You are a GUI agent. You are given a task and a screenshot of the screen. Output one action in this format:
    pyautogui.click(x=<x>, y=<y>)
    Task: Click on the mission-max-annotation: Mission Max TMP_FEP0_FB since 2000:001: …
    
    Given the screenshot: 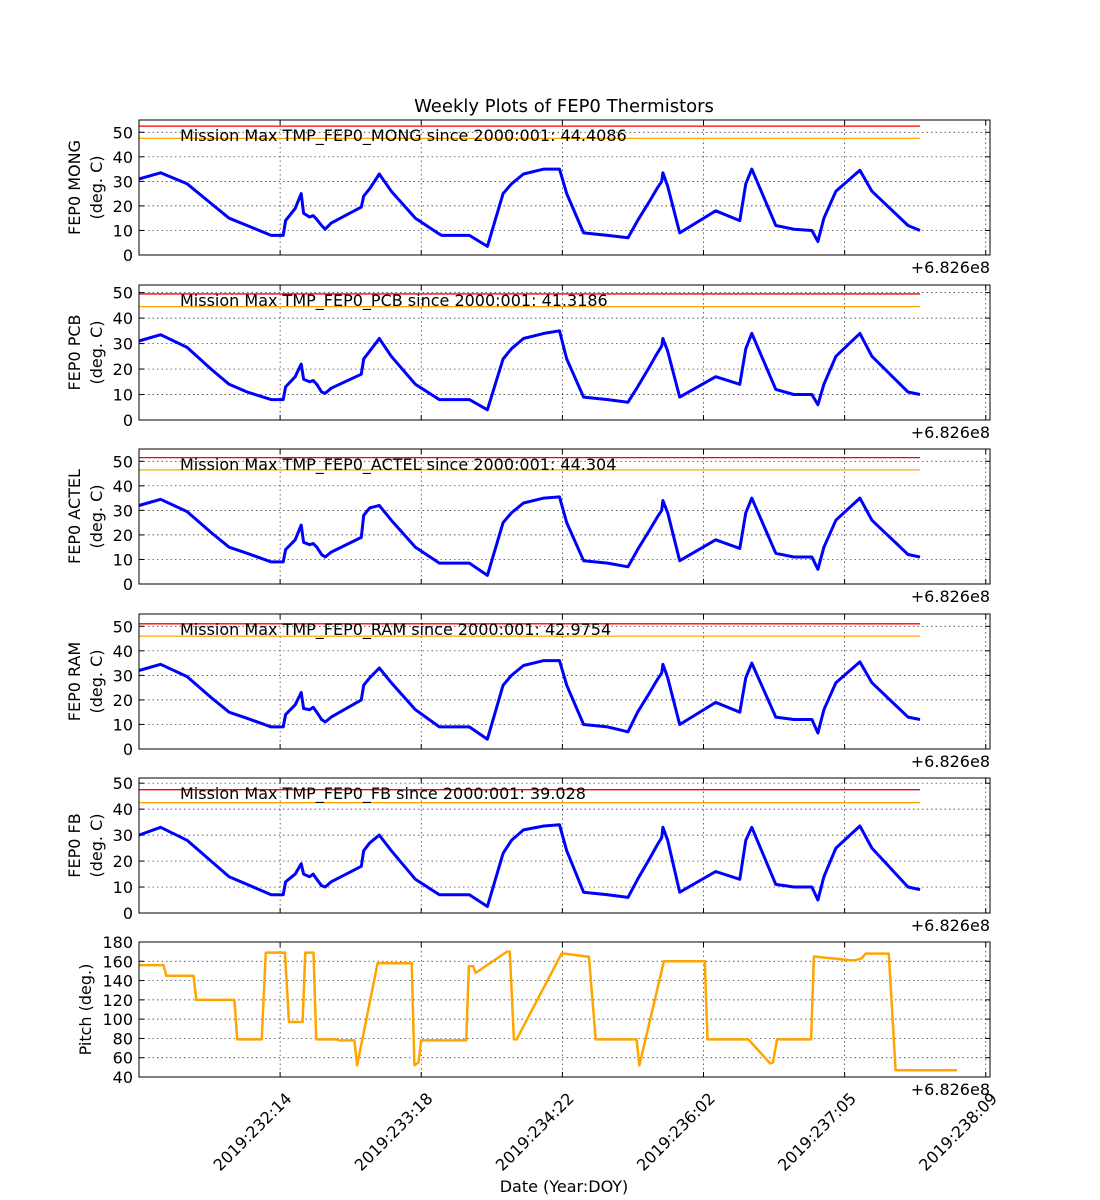 What is the action you would take?
    pyautogui.click(x=383, y=794)
    